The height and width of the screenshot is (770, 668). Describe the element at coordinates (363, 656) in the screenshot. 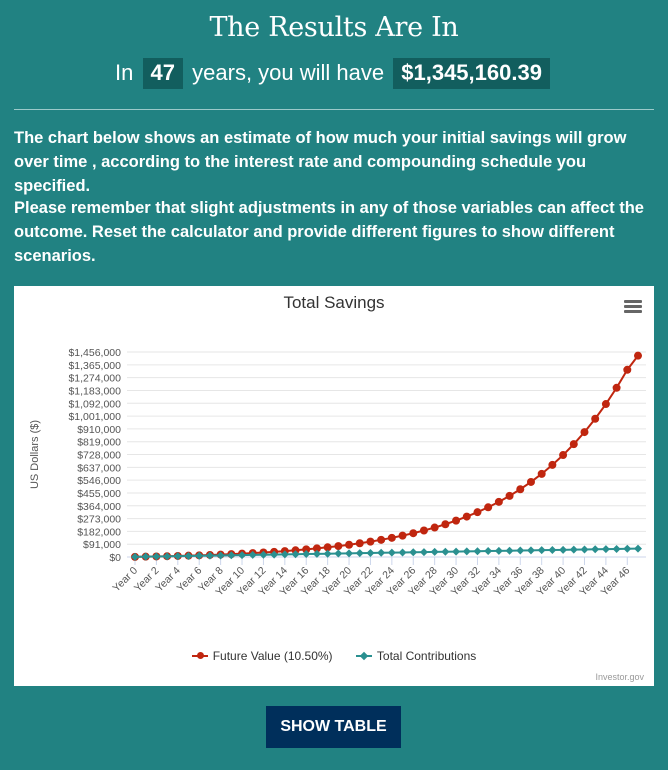

I see `diamond-marker-icon` at that location.